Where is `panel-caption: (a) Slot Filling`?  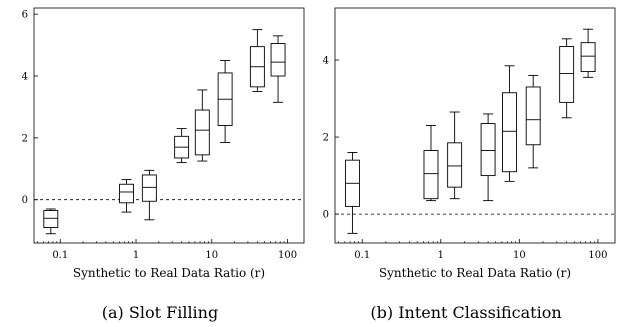 panel-caption: (a) Slot Filling is located at coordinates (160, 312).